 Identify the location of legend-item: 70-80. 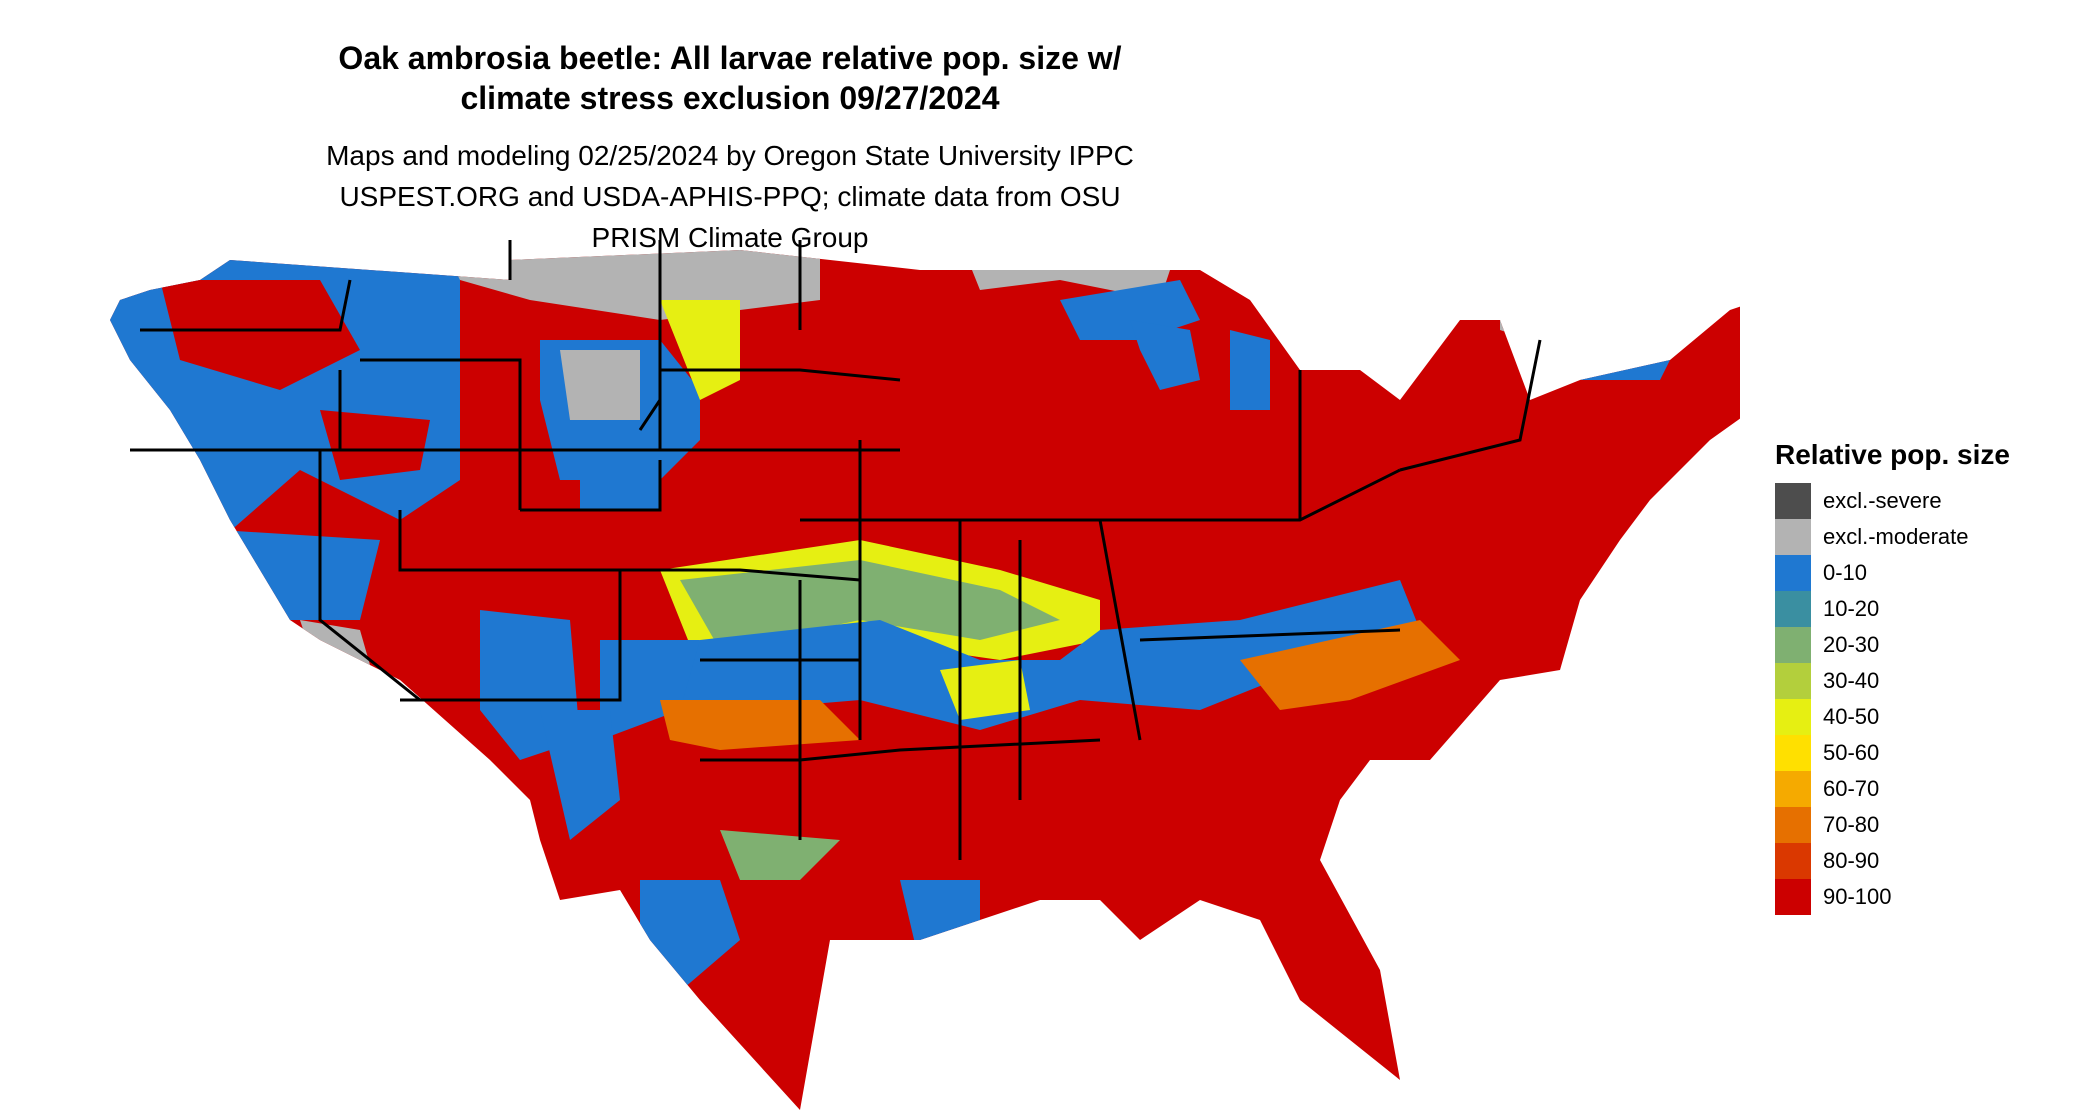
(1892, 825).